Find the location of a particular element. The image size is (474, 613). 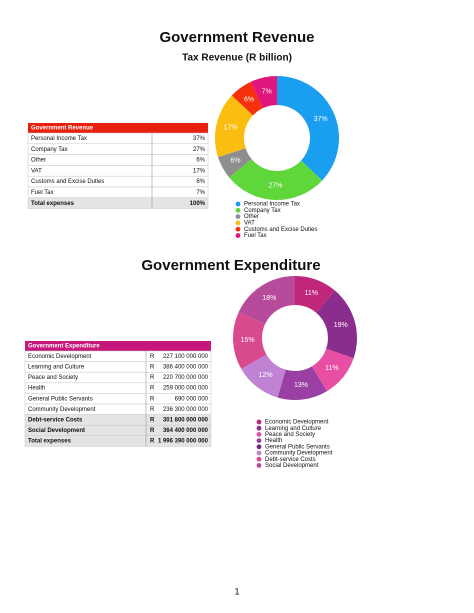

table-cell: 259 000 000 000 is located at coordinates (186, 389).